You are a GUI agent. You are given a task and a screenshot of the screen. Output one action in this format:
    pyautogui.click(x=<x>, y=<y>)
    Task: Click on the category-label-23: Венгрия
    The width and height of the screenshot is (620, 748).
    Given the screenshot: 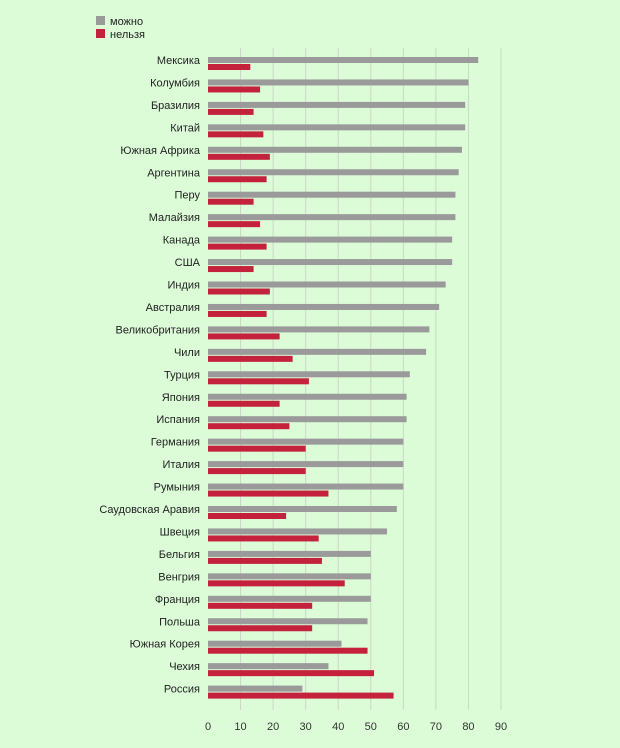 What is the action you would take?
    pyautogui.click(x=179, y=577)
    